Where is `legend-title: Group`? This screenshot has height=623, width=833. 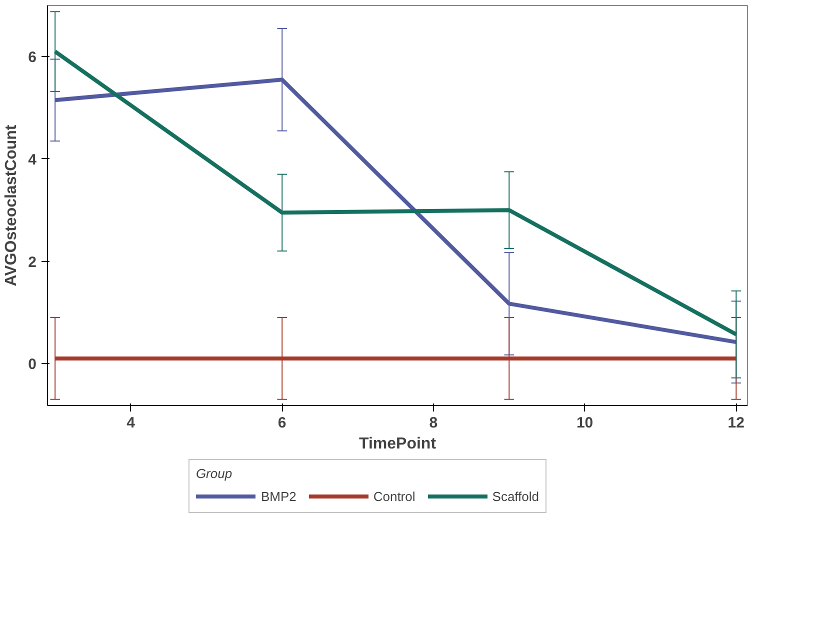
legend-title: Group is located at coordinates (215, 473).